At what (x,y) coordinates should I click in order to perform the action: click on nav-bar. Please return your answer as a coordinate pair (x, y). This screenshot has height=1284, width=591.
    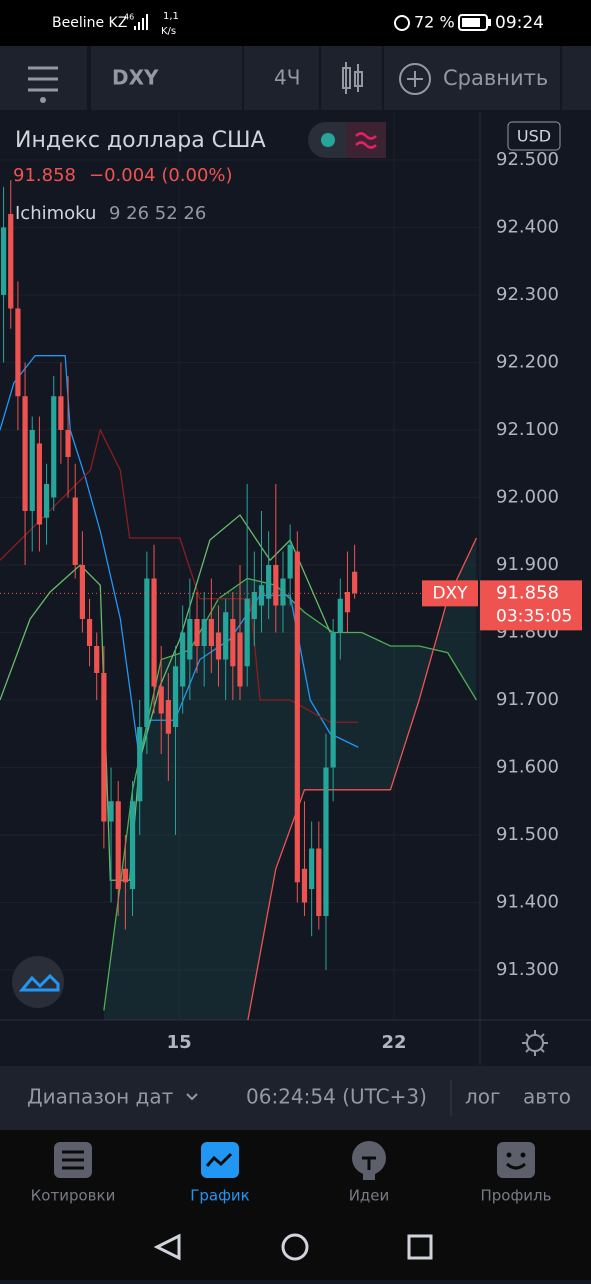
    Looking at the image, I should click on (295, 1205).